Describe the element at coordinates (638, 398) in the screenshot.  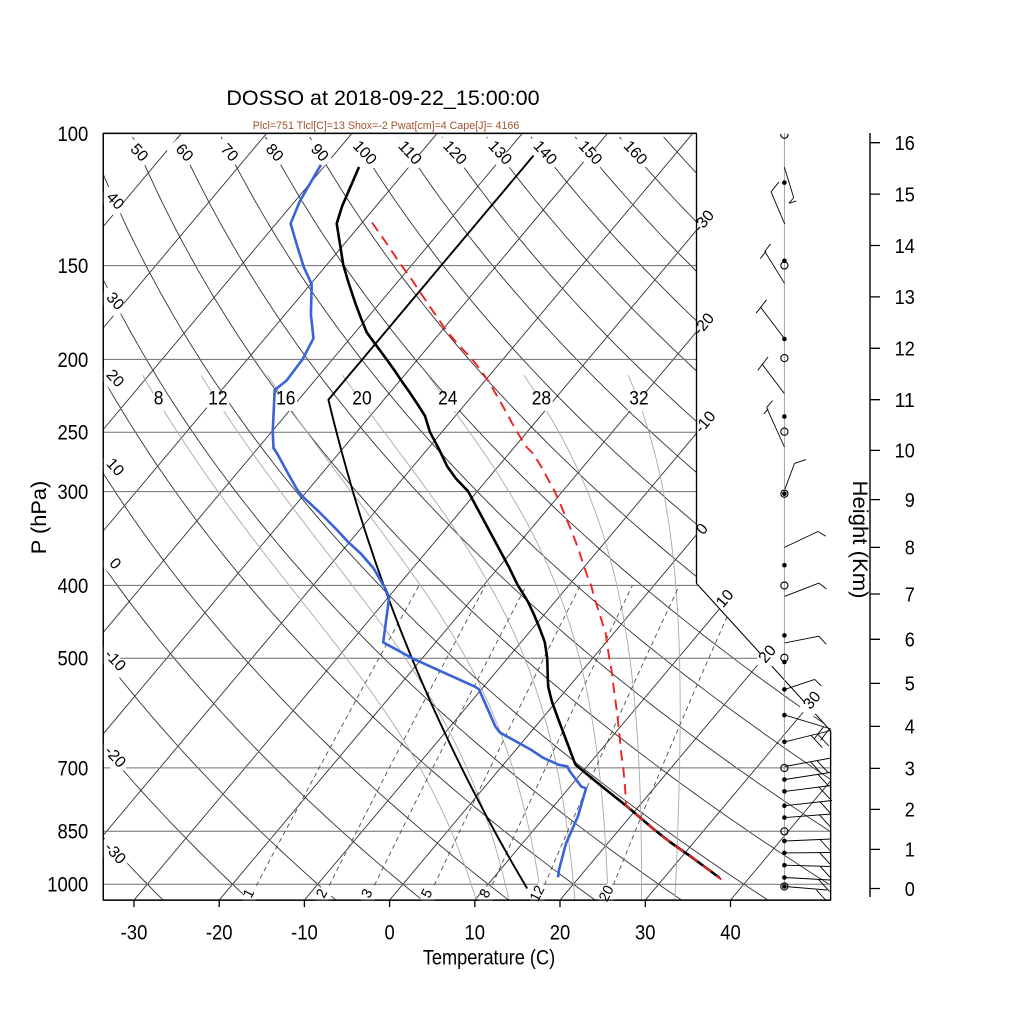
I see `svg-text: 32` at that location.